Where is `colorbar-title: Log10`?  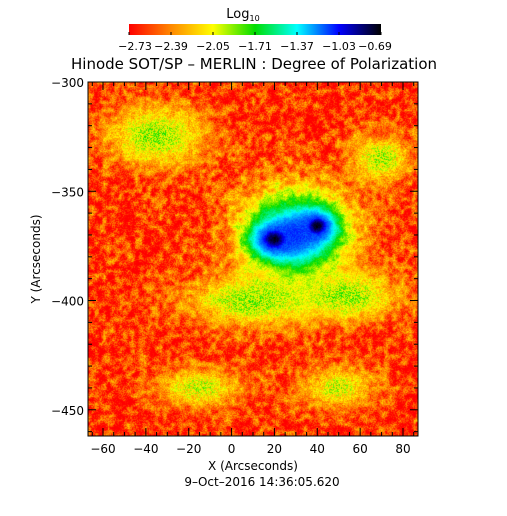
colorbar-title: Log10 is located at coordinates (242, 15).